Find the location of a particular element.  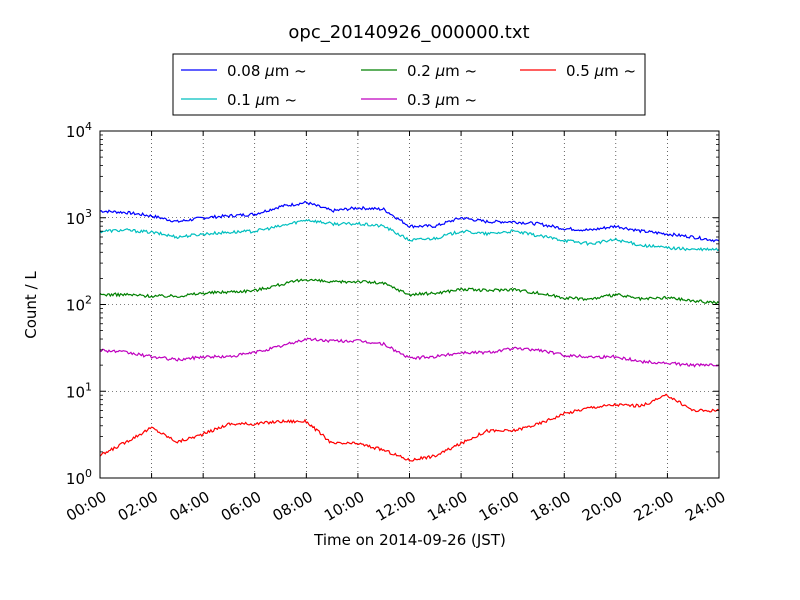

legend-label: 0.08 μm ~ is located at coordinates (267, 71).